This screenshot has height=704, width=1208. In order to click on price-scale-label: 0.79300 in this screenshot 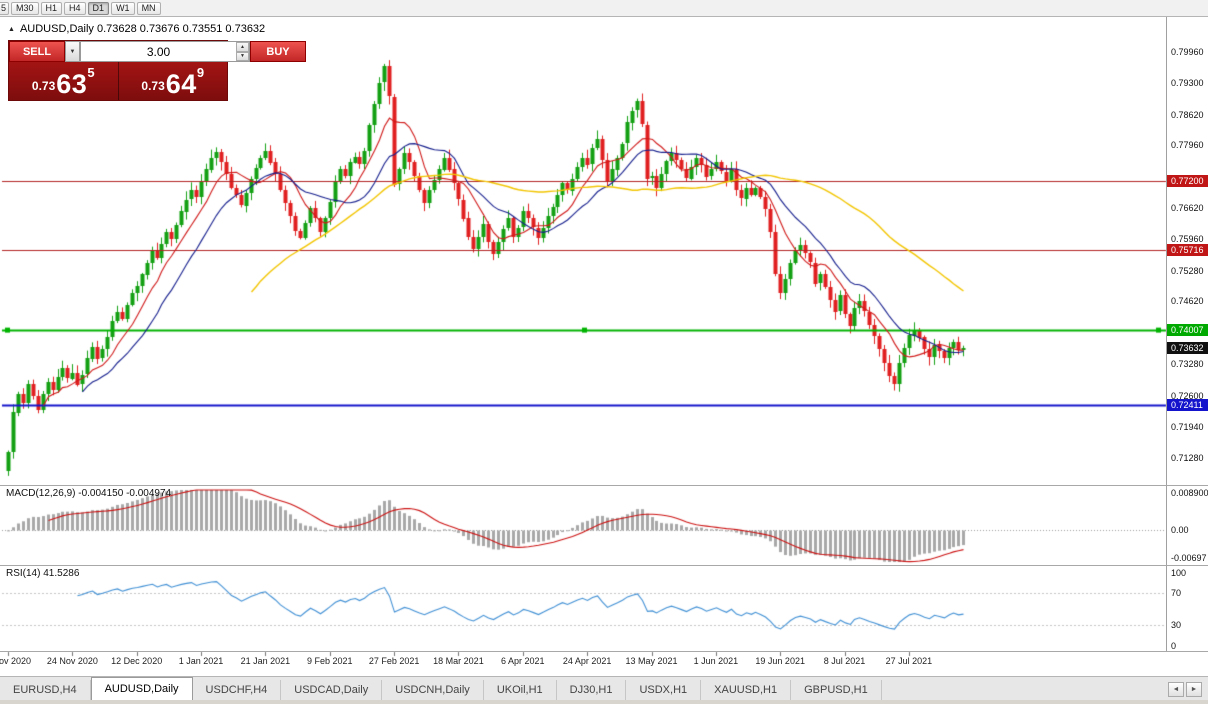, I will do `click(1187, 82)`.